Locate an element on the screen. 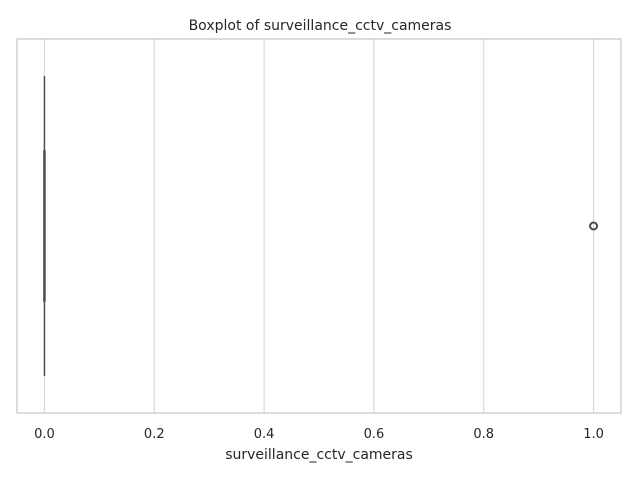 The height and width of the screenshot is (480, 640). outlier-layer is located at coordinates (594, 226).